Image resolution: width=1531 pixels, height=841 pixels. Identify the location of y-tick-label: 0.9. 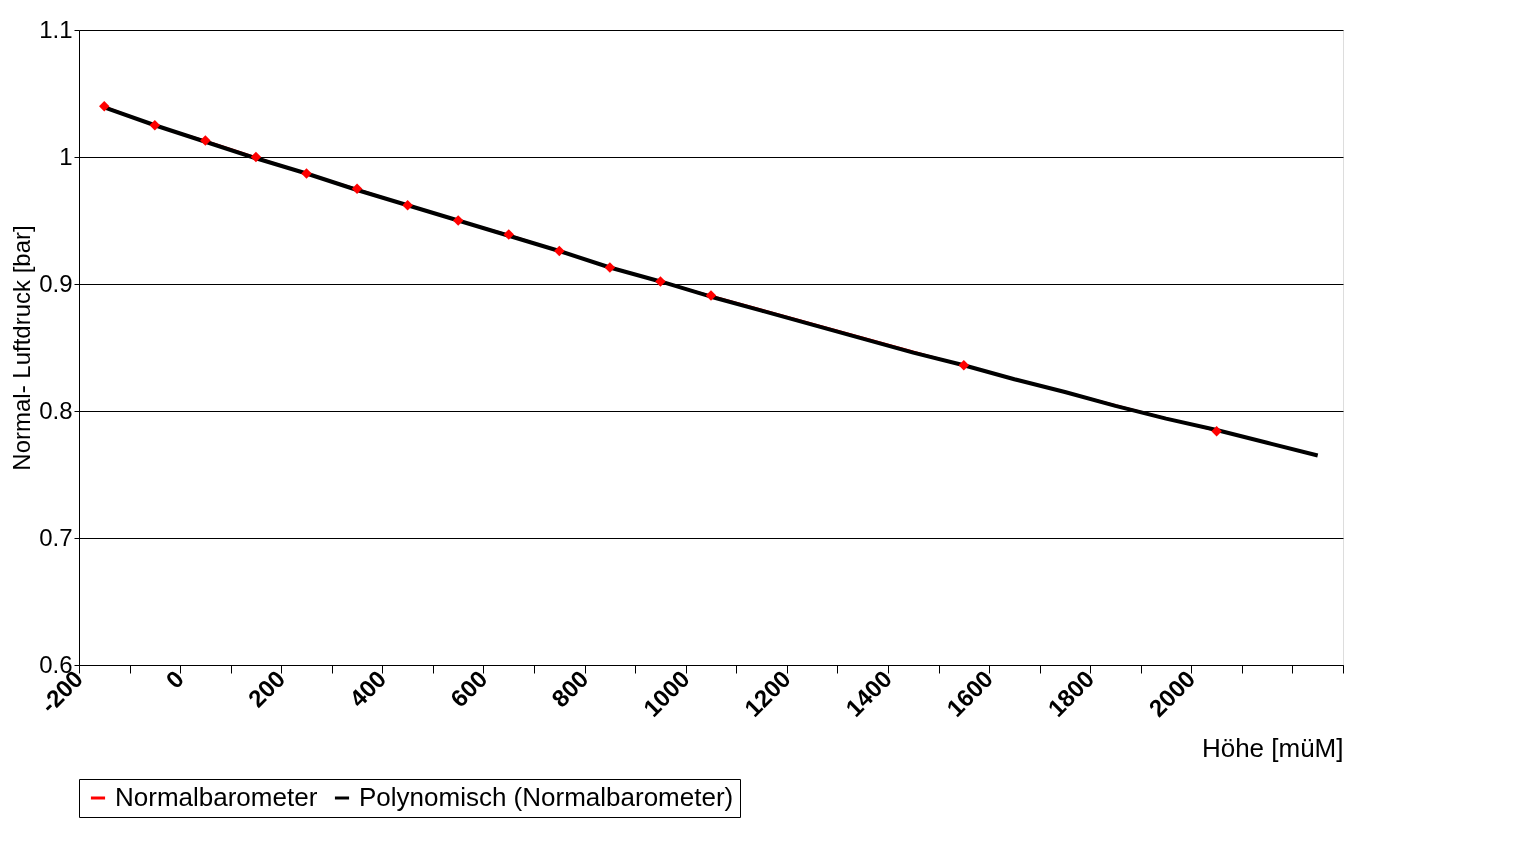
(56, 283).